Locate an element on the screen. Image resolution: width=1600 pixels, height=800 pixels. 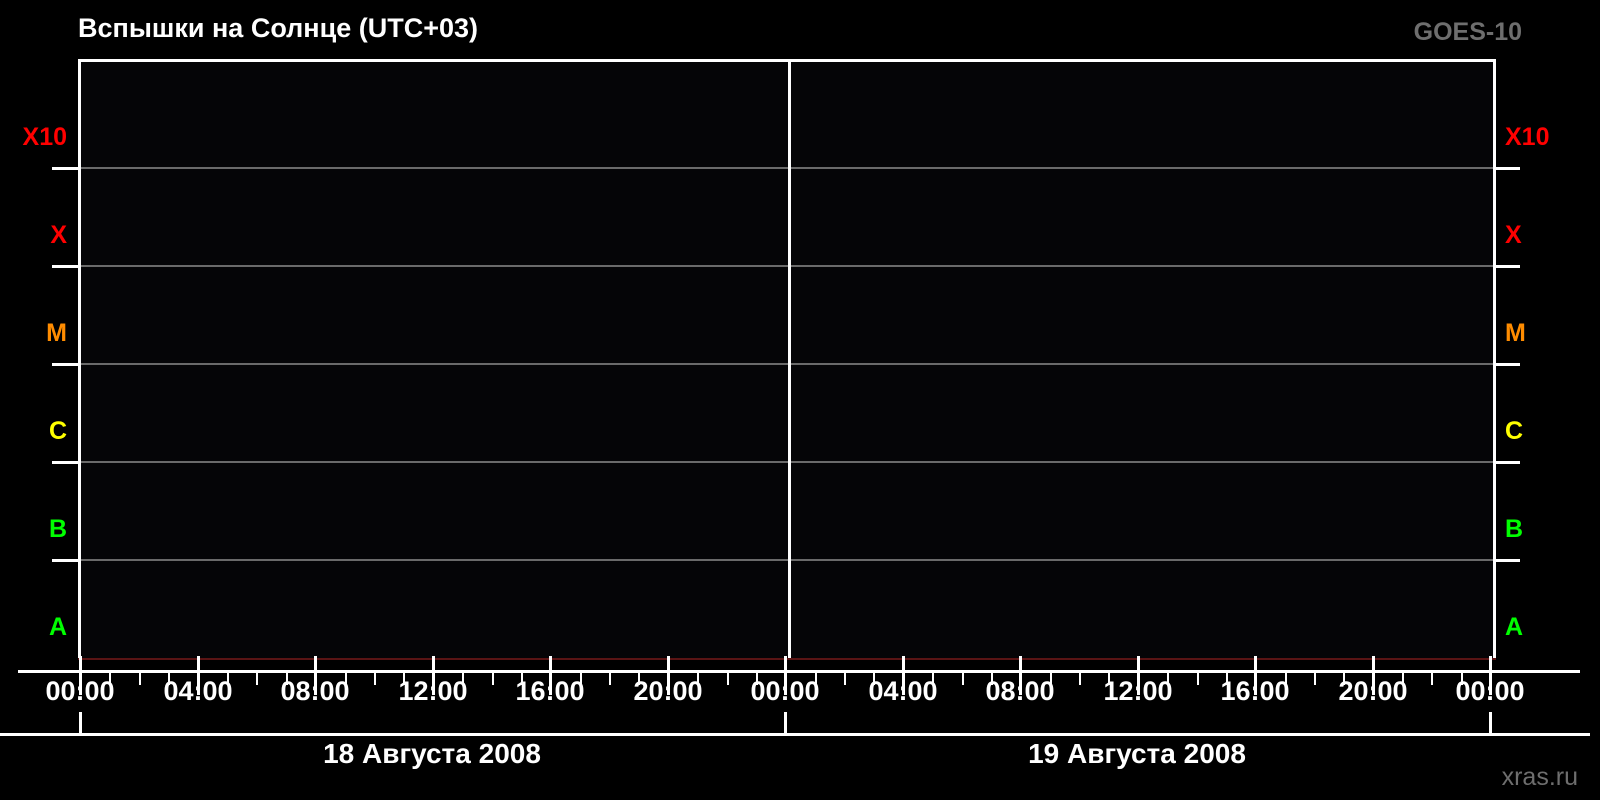
satellite-label: GOES-10 is located at coordinates (1467, 32).